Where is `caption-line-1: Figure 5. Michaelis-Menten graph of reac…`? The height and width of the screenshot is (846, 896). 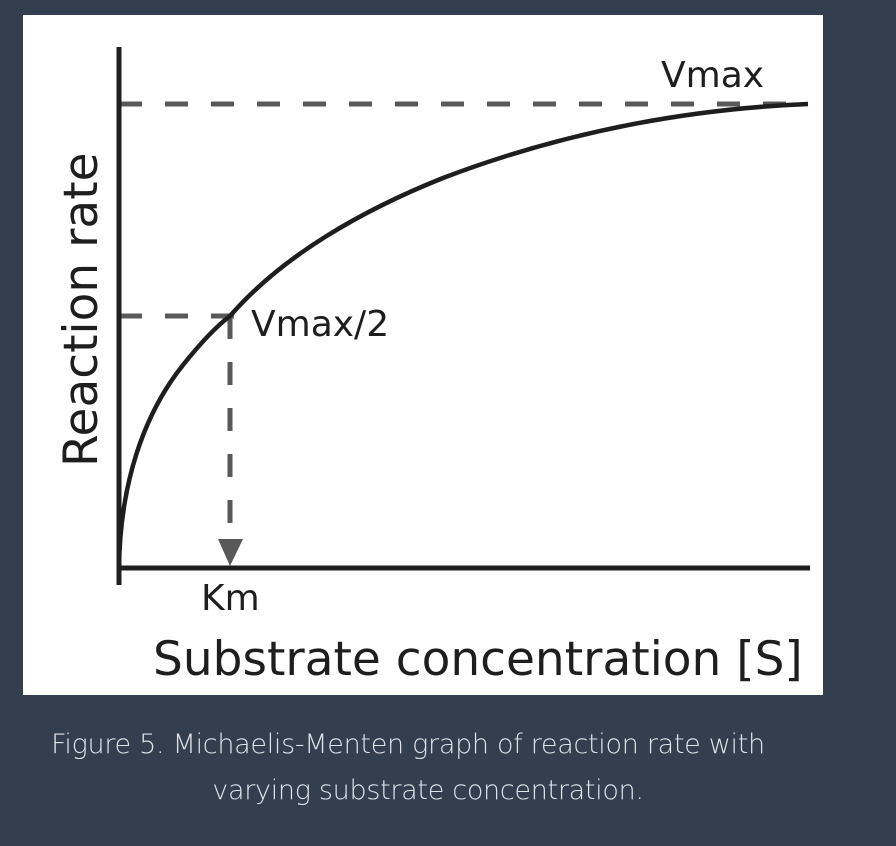 caption-line-1: Figure 5. Michaelis-Menten graph of reac… is located at coordinates (408, 744).